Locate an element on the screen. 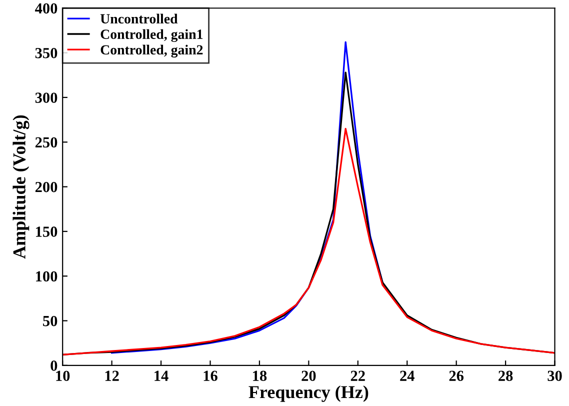 The width and height of the screenshot is (569, 406). y-tick-label: 200 is located at coordinates (46, 187).